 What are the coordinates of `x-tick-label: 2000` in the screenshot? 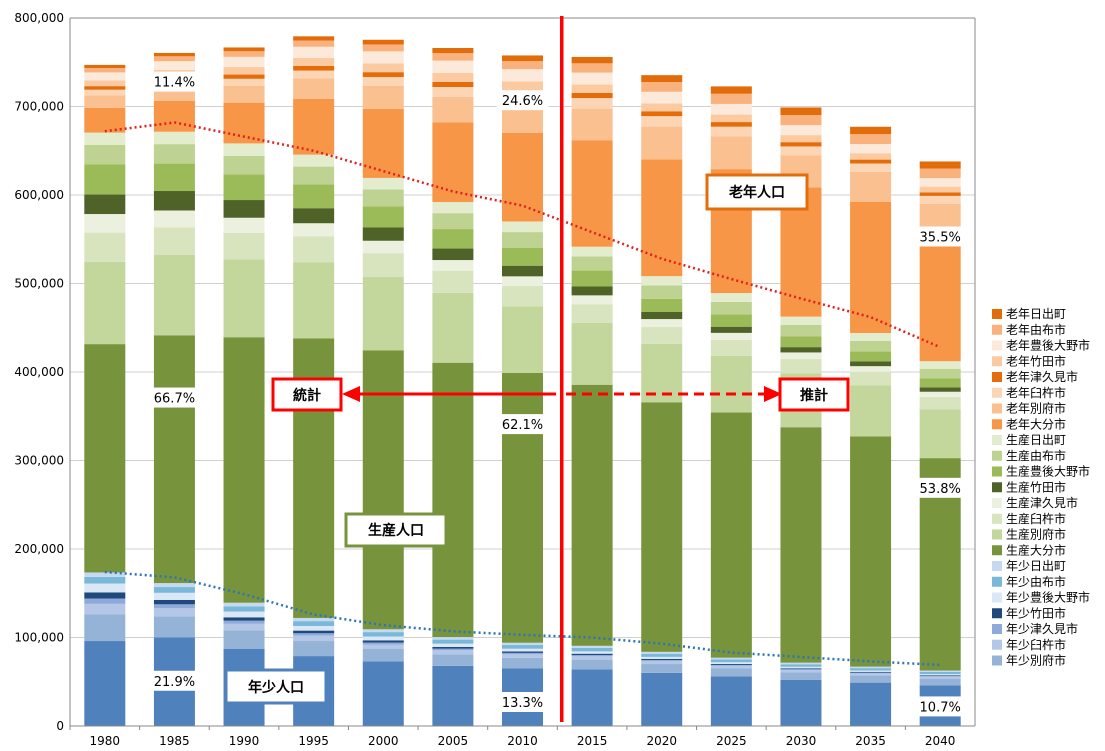 It's located at (383, 741).